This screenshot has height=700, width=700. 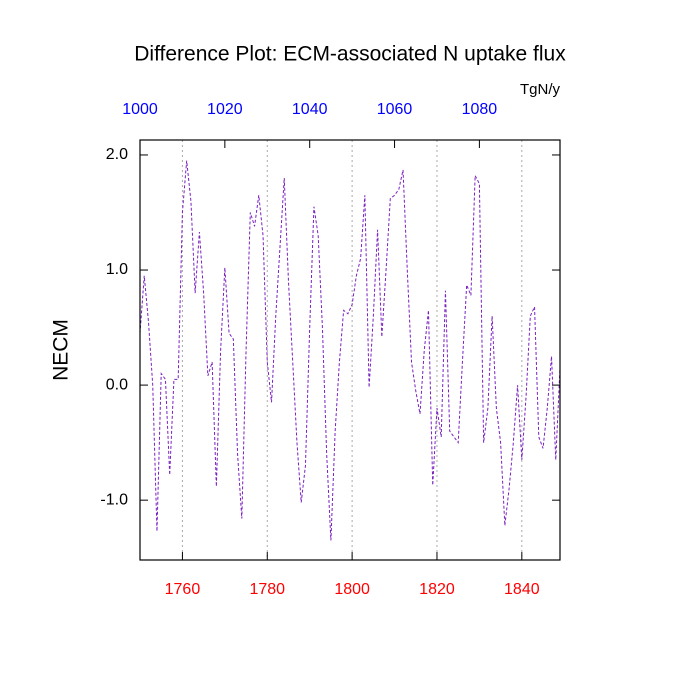 I want to click on x-tick-label: 1820, so click(x=437, y=589).